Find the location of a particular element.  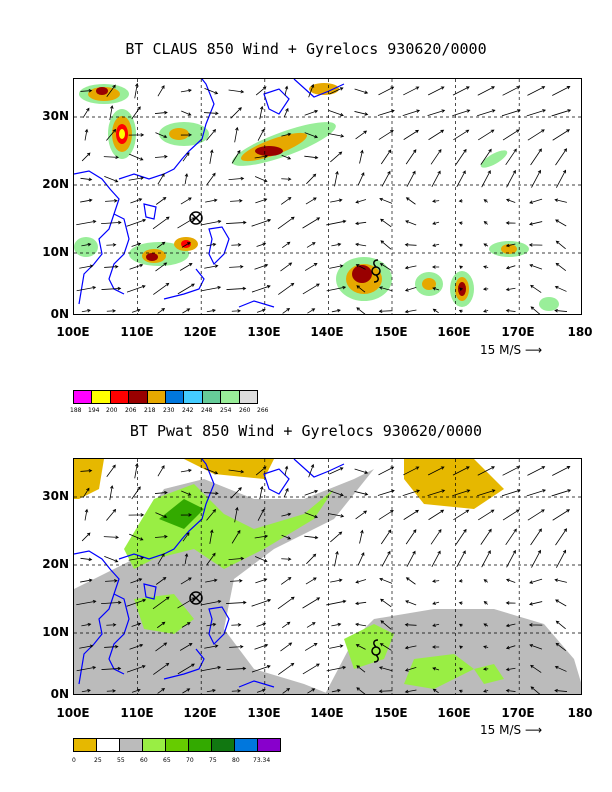

panel2-ref-vector: 15 M/S ⟶ is located at coordinates (511, 730).